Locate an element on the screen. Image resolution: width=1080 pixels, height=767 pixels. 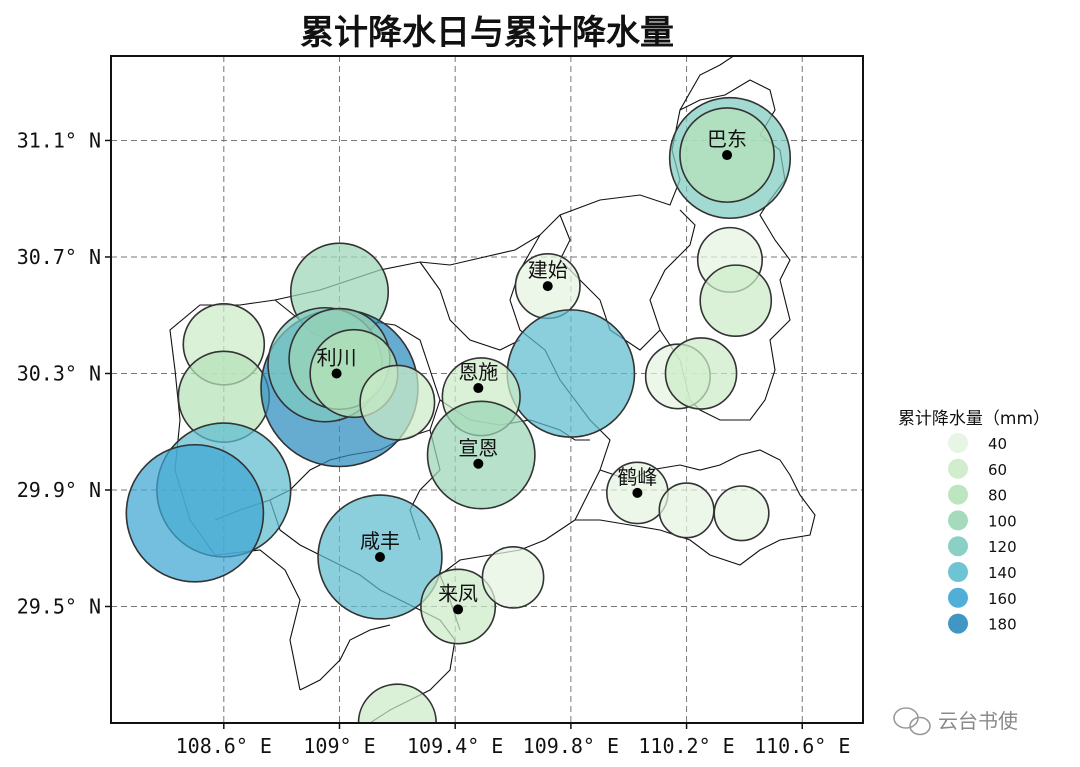
tick-label-x: 109° E is located at coordinates (339, 746).